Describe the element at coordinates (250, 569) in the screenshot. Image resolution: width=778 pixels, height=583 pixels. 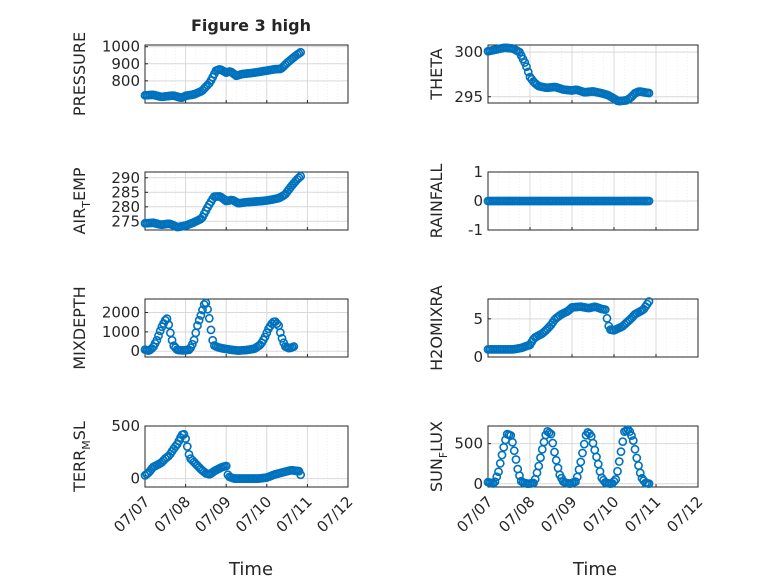
I see `x-axis-label-left: Time` at that location.